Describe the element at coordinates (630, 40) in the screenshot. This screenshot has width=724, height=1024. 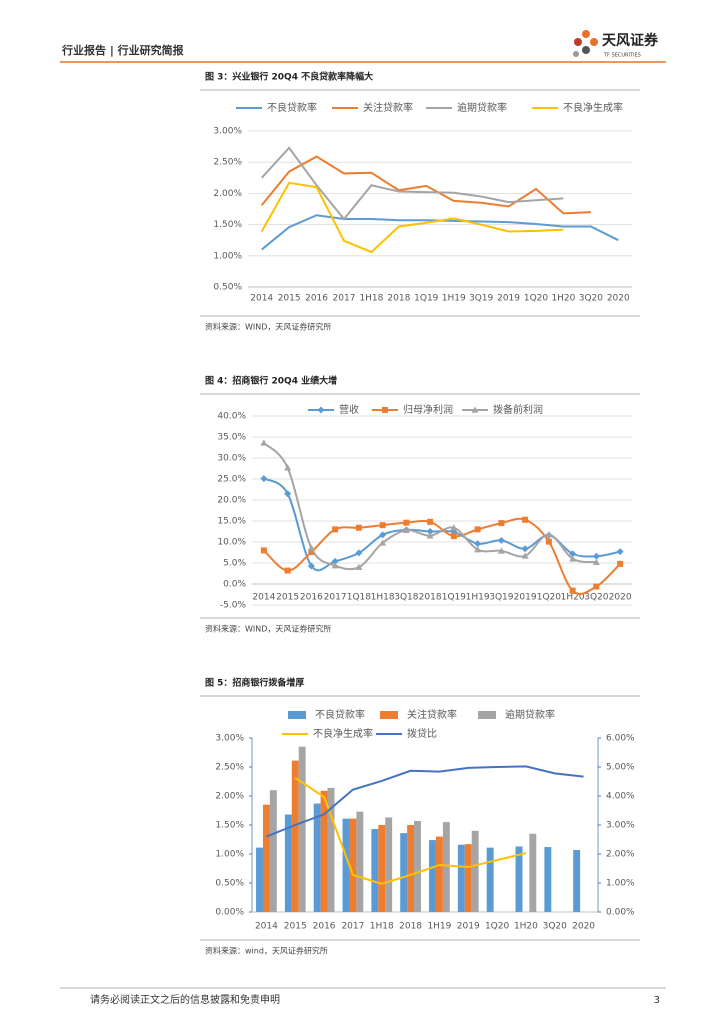
I see `logo-text: 天风证券` at that location.